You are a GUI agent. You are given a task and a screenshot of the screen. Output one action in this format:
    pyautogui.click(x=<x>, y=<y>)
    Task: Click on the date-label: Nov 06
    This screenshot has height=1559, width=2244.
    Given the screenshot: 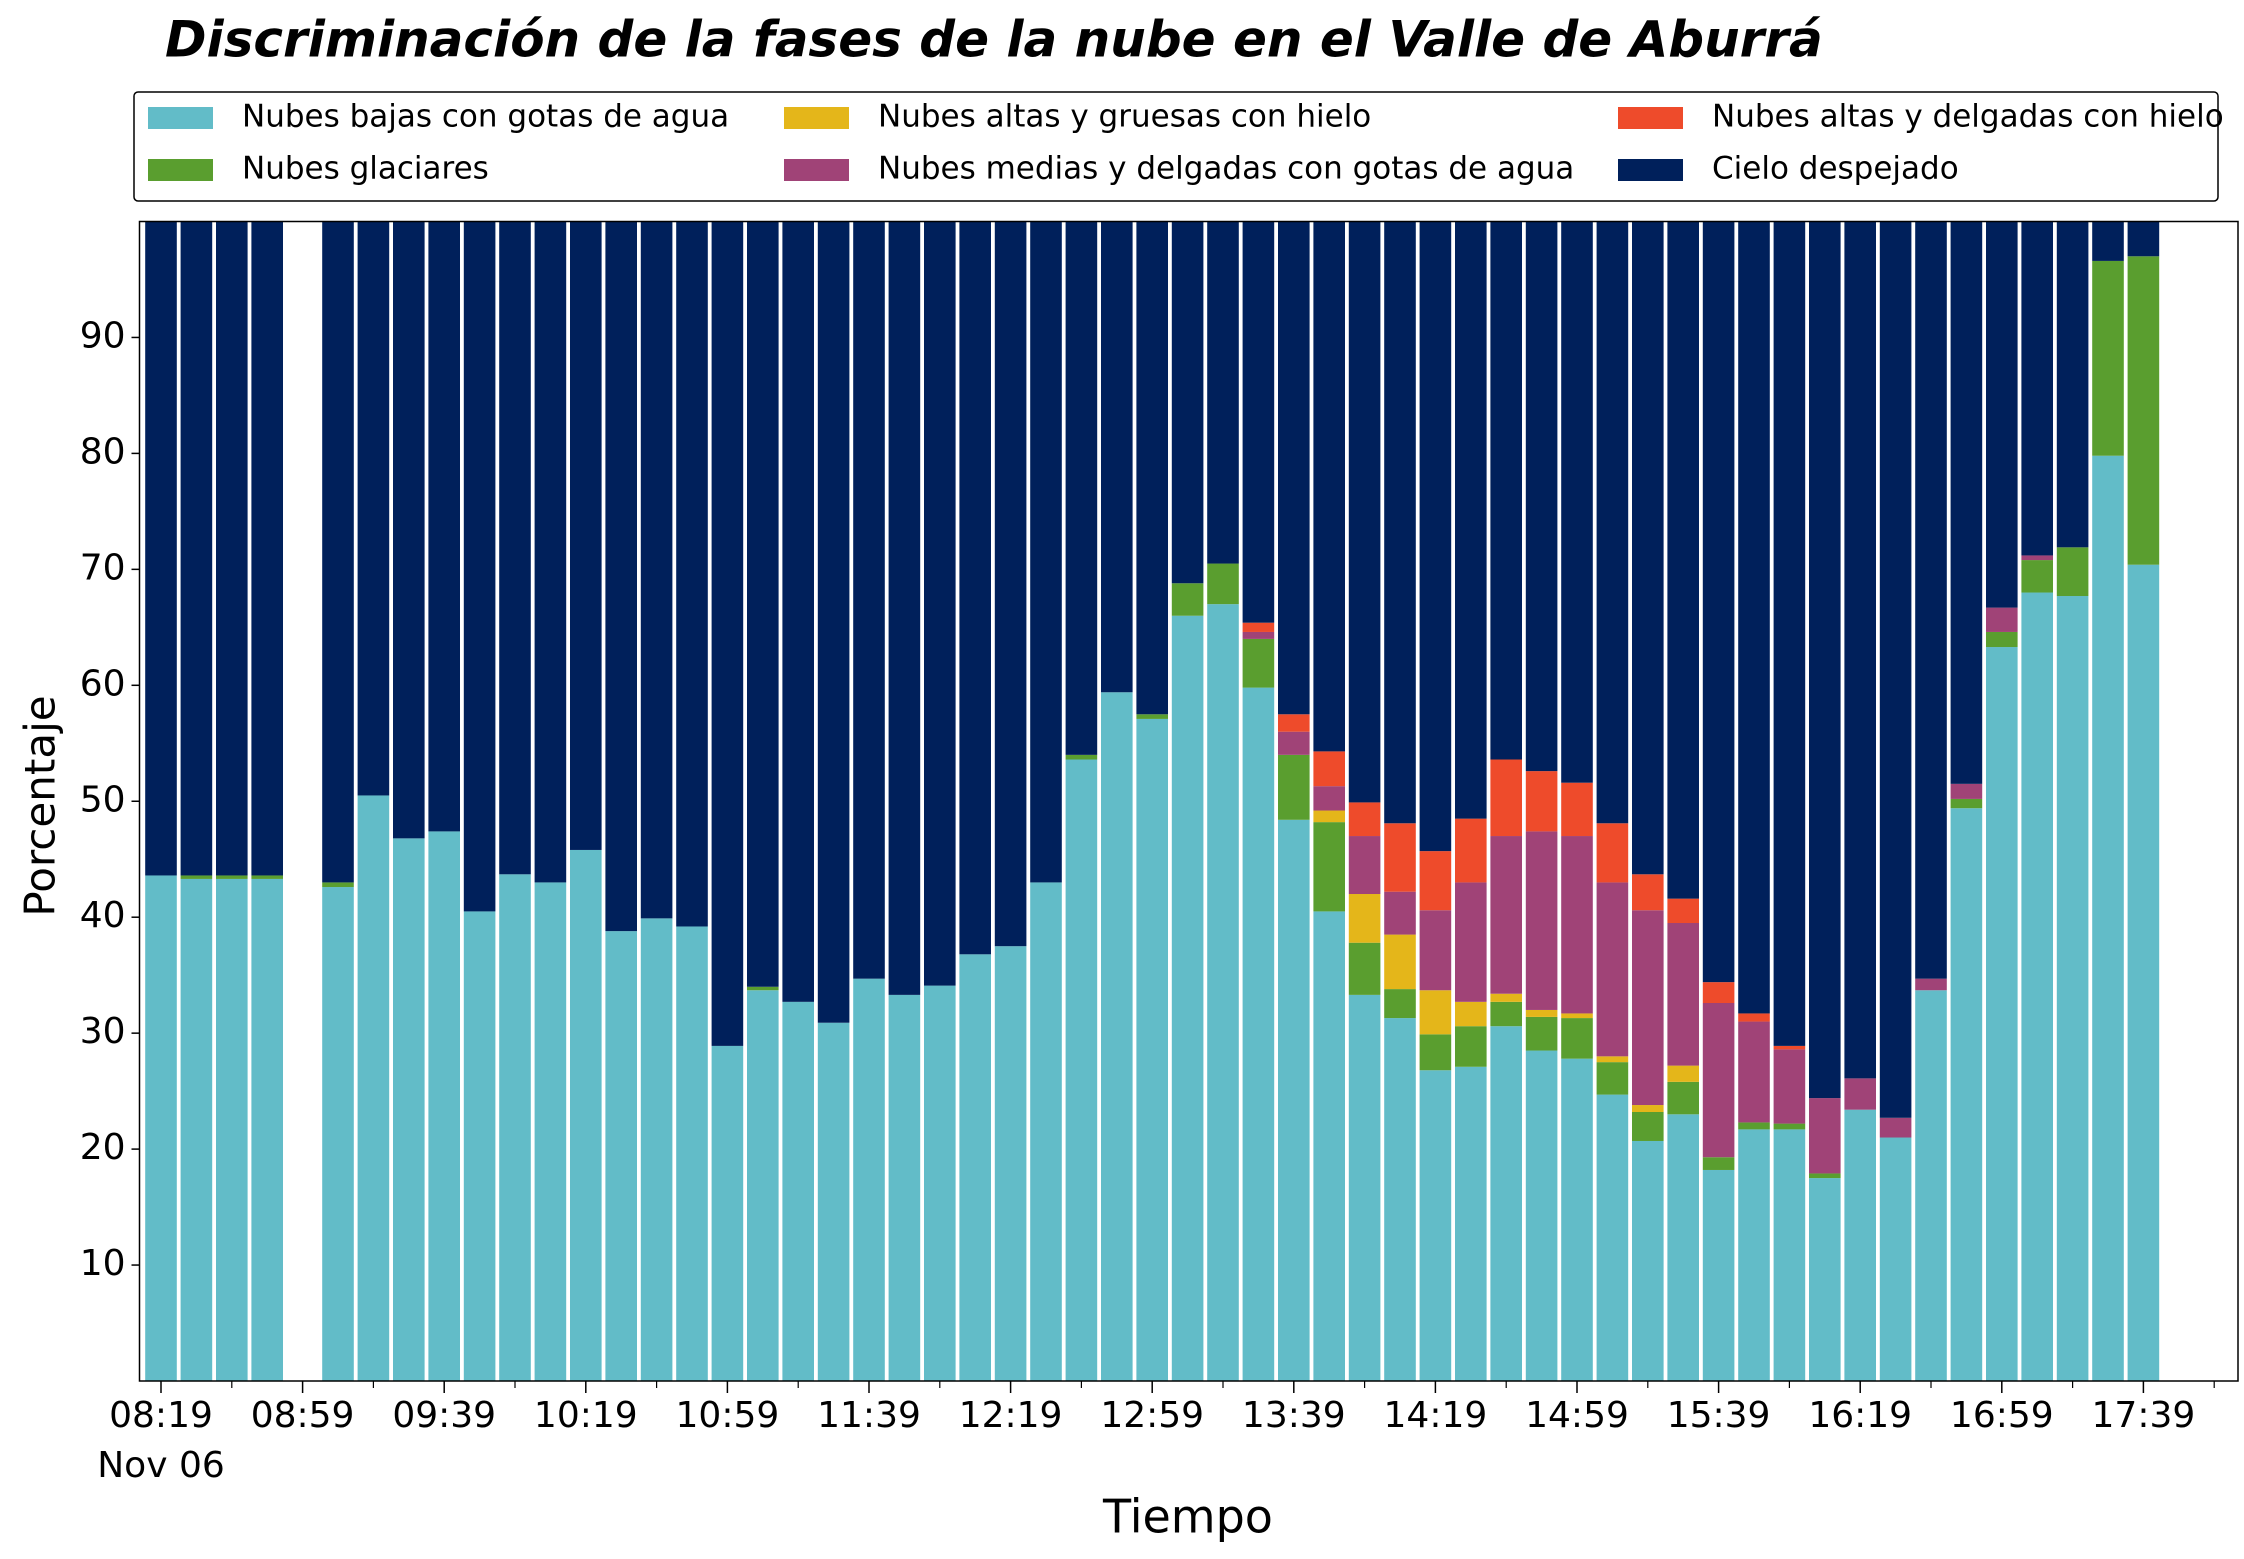 What is the action you would take?
    pyautogui.click(x=161, y=1465)
    